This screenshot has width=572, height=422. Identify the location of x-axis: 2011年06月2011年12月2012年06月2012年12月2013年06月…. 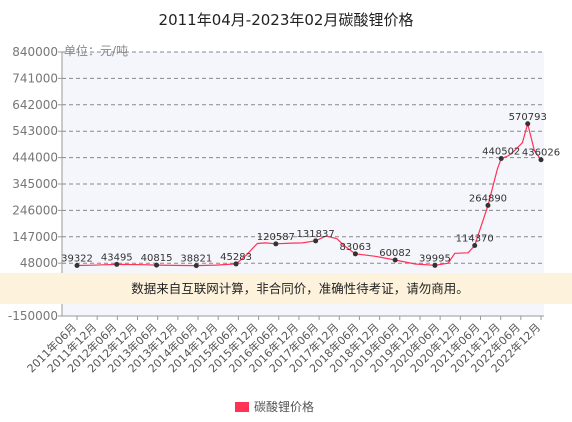
(283, 345).